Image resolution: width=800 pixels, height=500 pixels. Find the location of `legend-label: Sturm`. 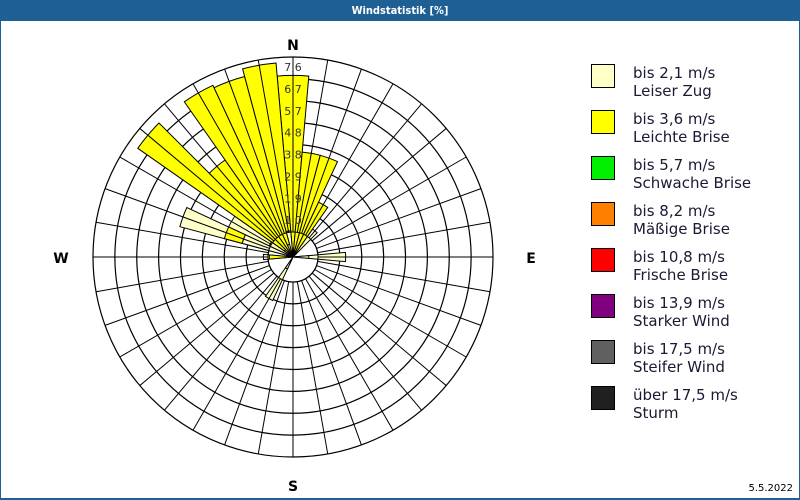

legend-label: Sturm is located at coordinates (656, 413).